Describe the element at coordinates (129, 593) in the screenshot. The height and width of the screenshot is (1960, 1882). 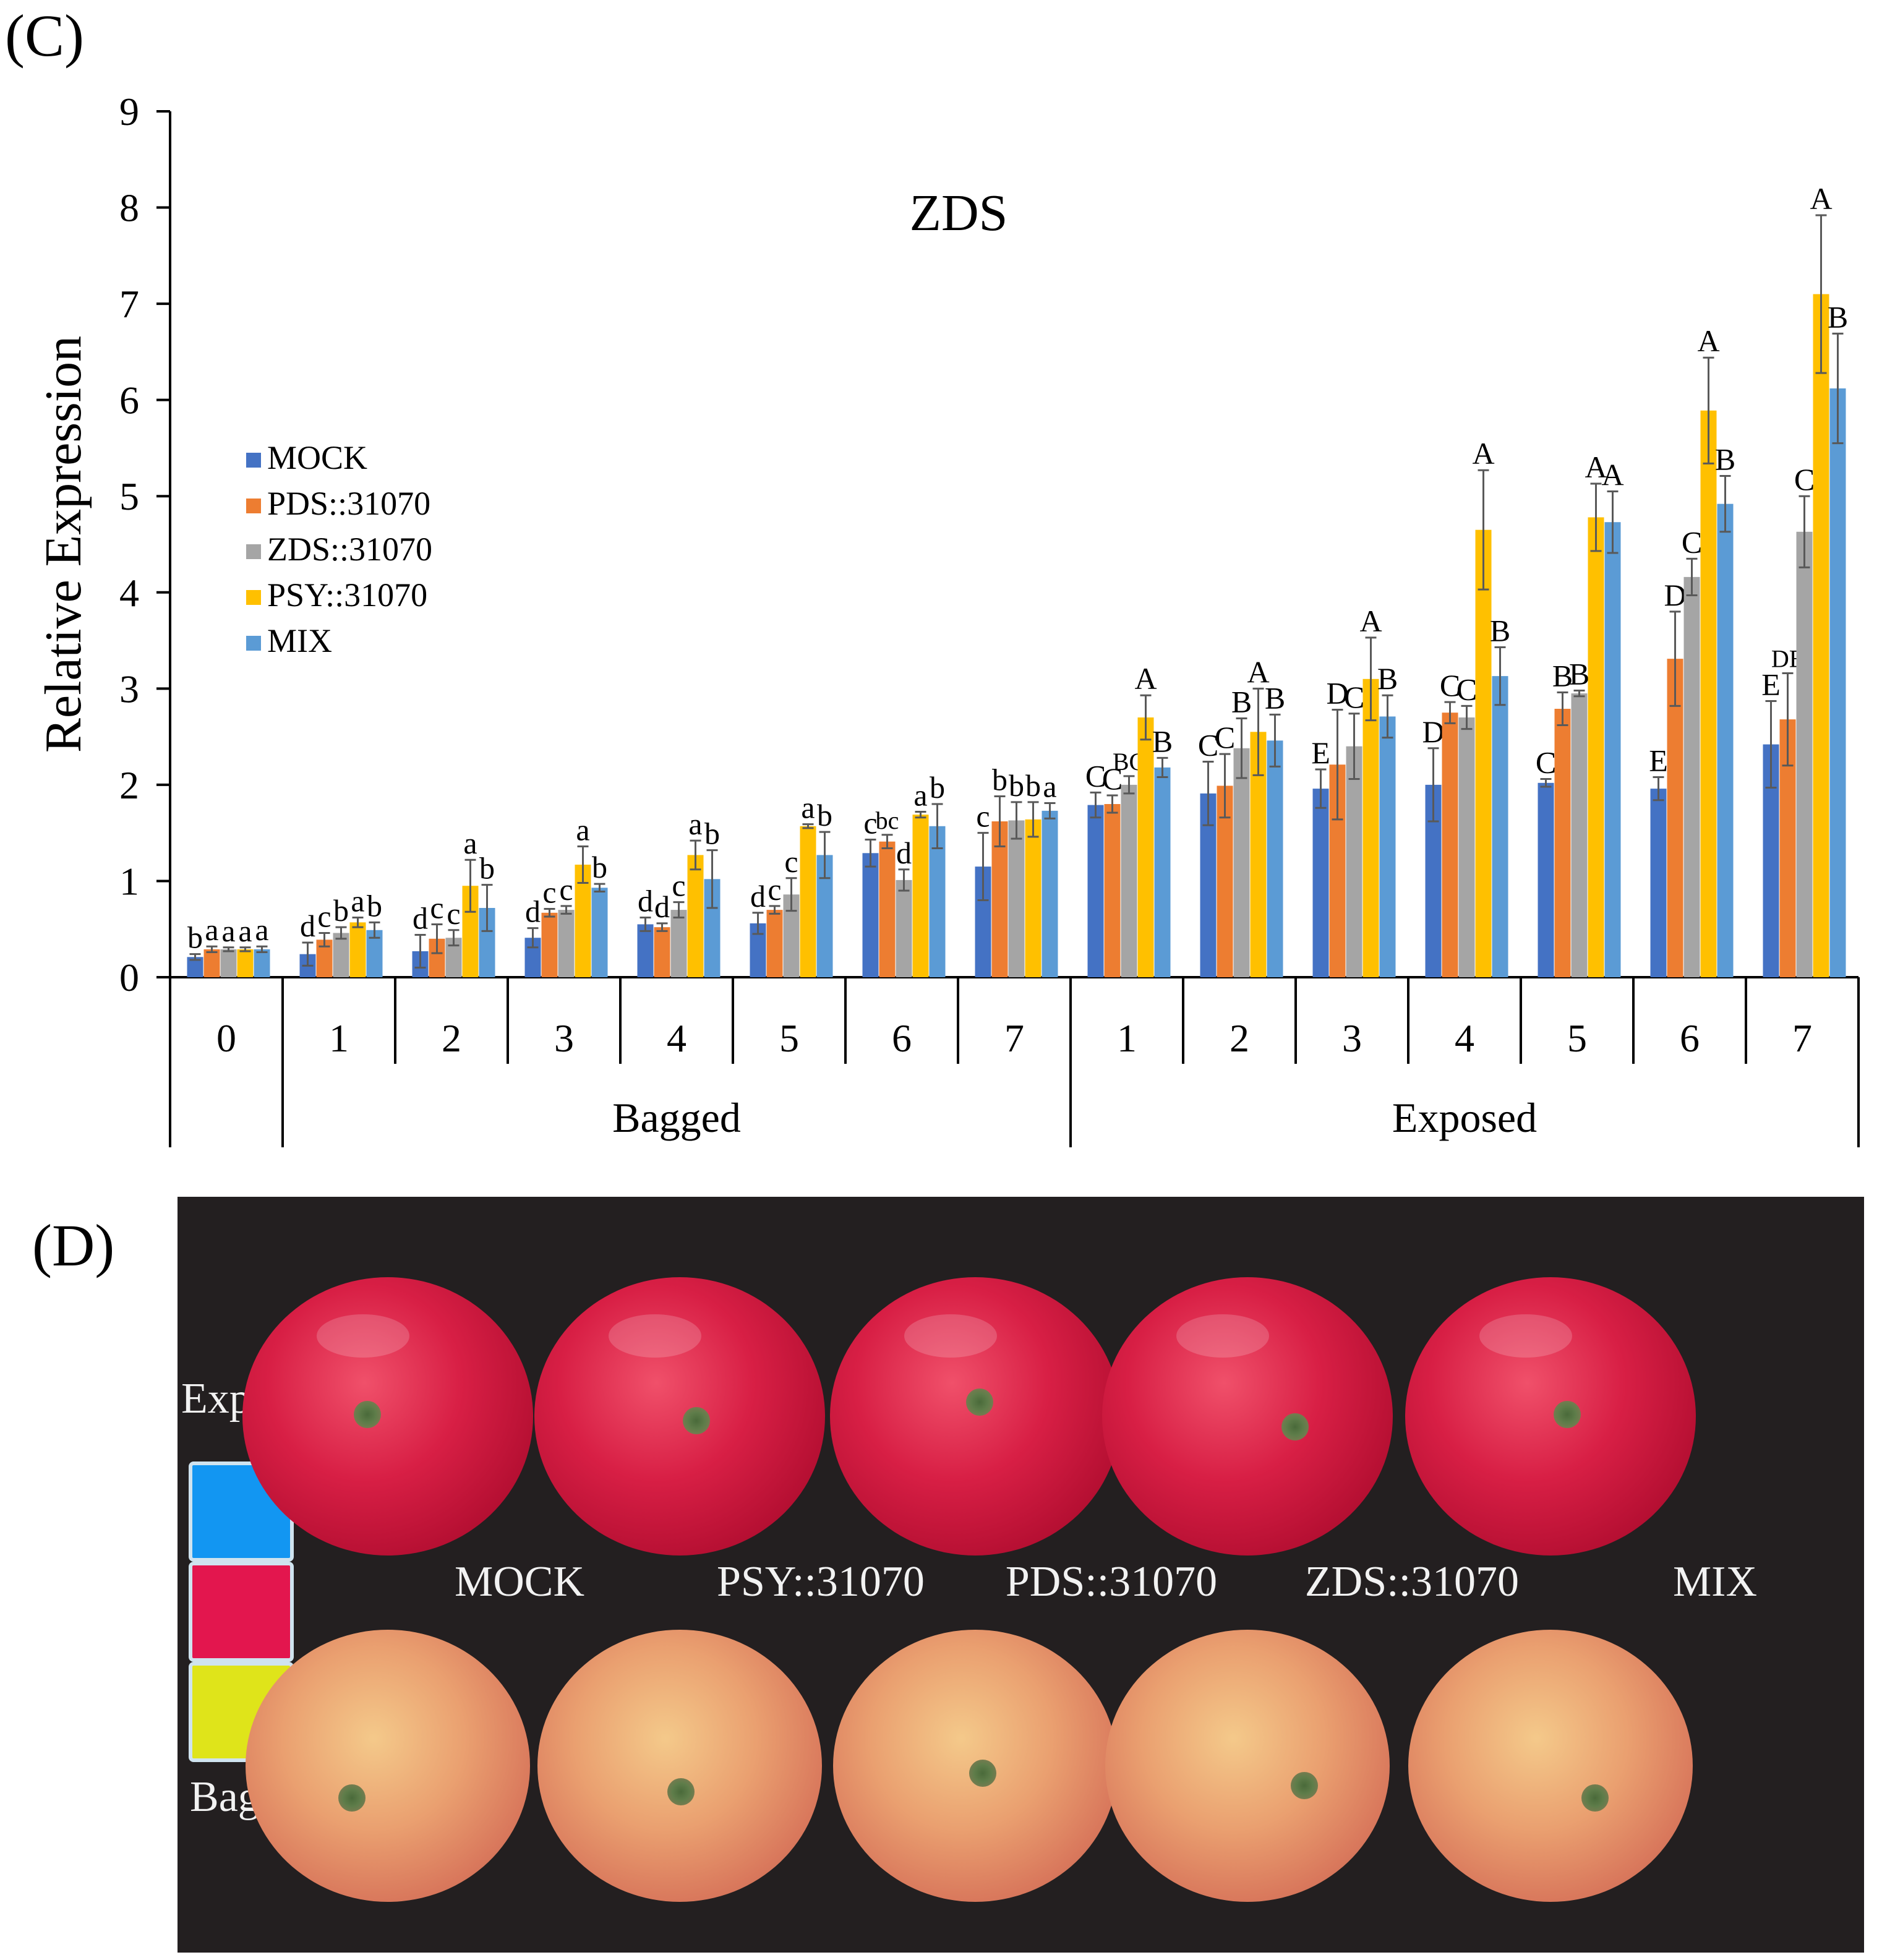
I see `y-tick-label: 4` at that location.